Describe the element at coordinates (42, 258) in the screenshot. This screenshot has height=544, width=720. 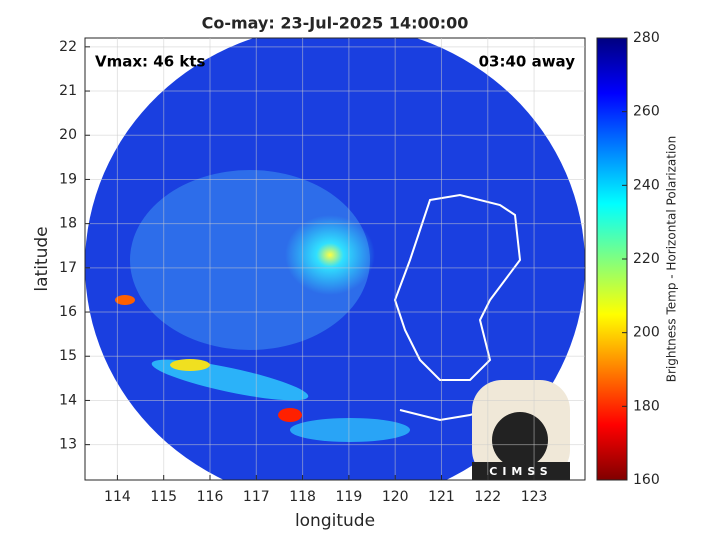
I see `y-axis-label: latitude` at that location.